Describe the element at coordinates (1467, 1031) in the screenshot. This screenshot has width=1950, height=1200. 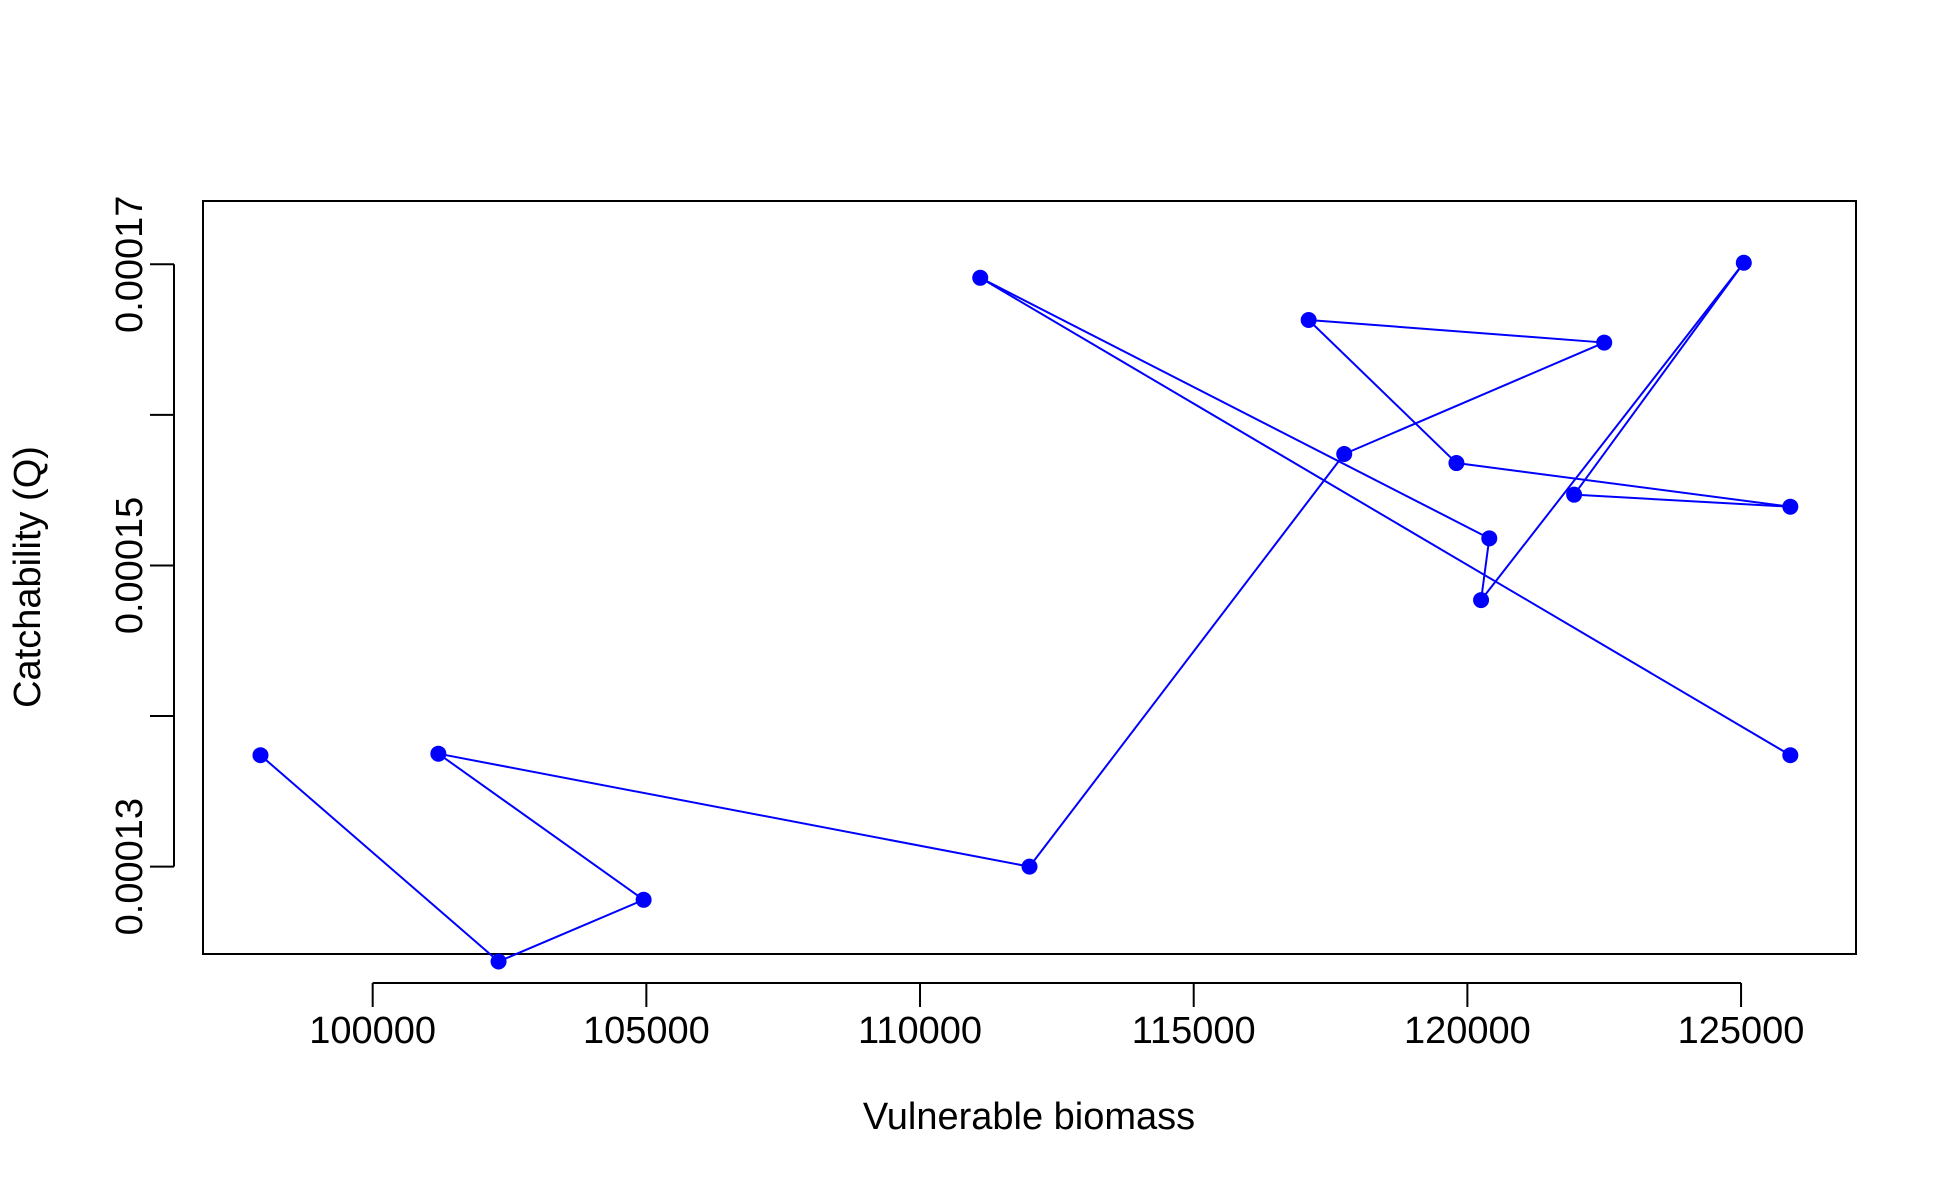
I see `x-tick-label: 120000` at that location.